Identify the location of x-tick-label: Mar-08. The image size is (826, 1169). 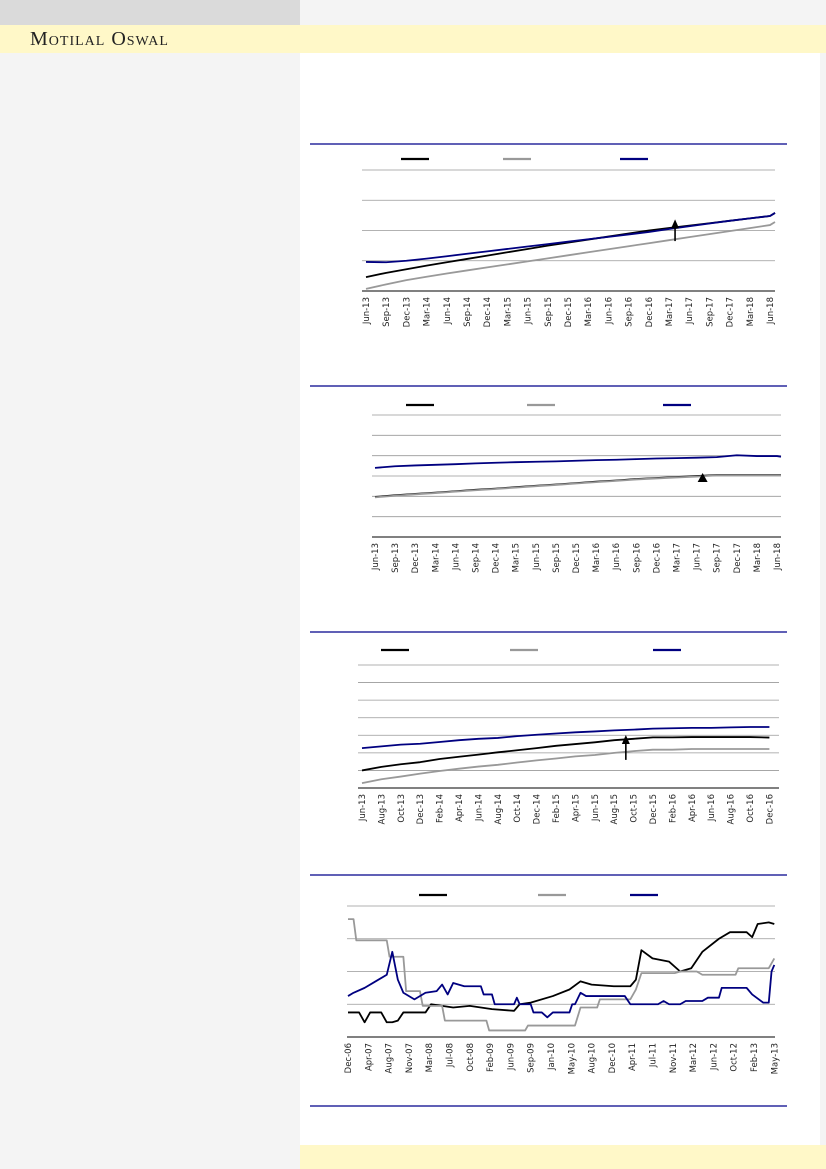
(430, 1057).